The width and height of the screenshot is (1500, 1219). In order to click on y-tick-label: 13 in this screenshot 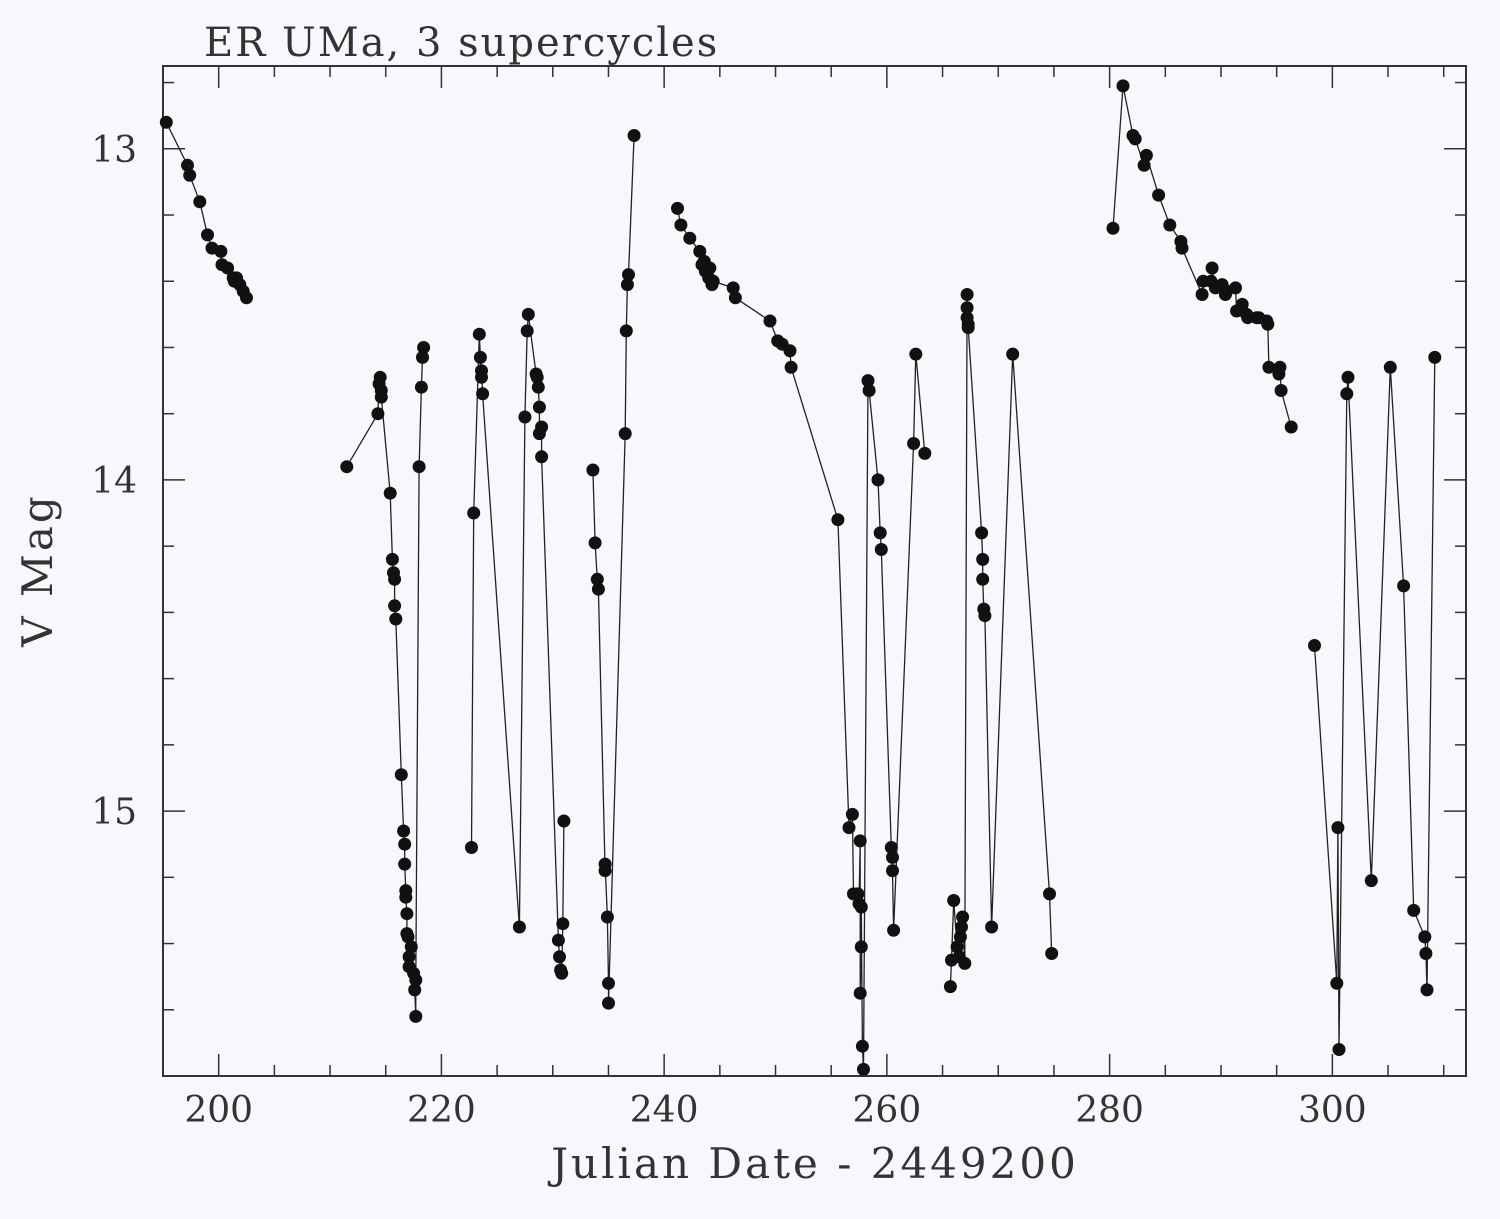, I will do `click(114, 150)`.